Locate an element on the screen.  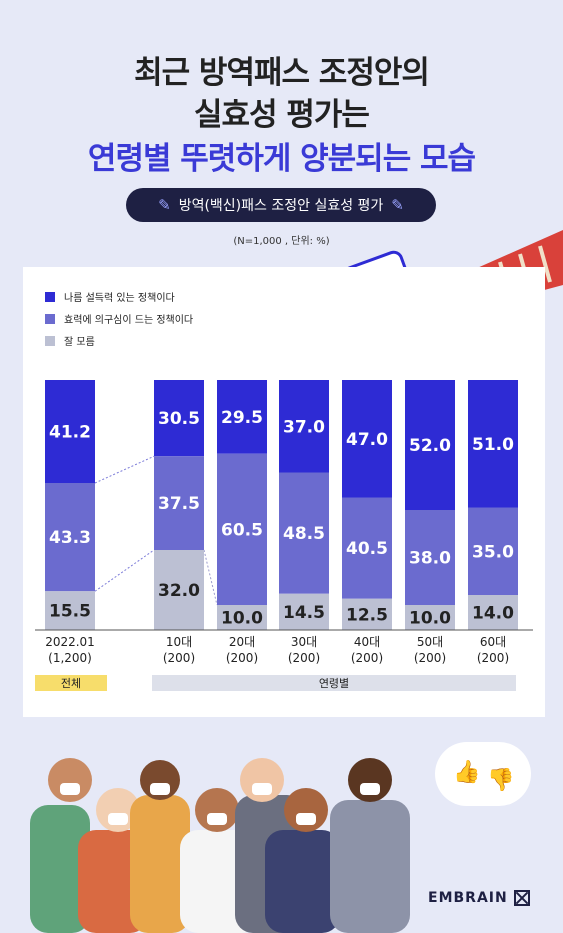
data-label: 35.0 is located at coordinates (493, 552).